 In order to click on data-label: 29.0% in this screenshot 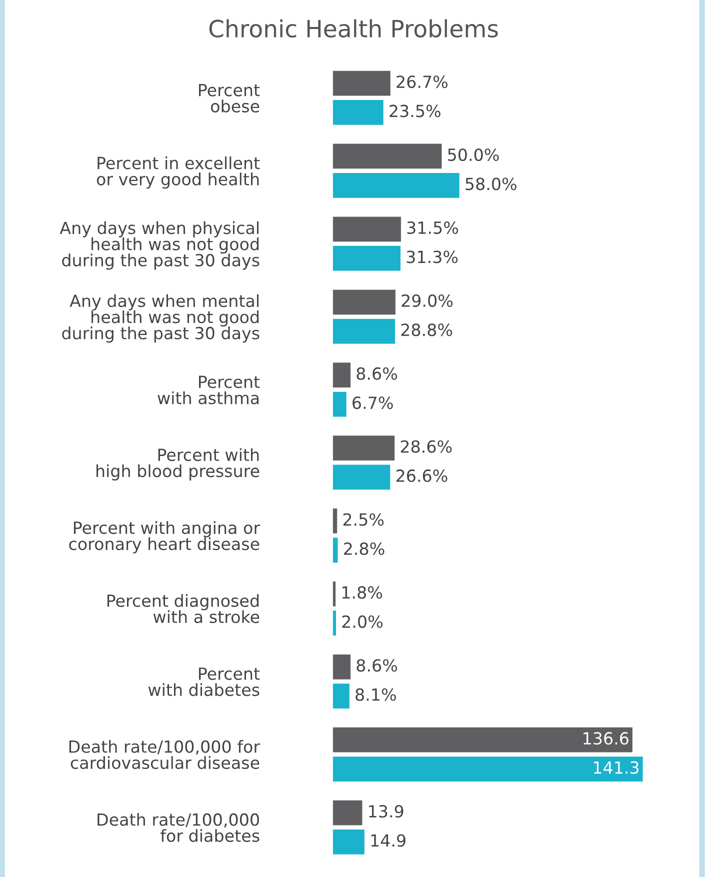, I will do `click(427, 300)`.